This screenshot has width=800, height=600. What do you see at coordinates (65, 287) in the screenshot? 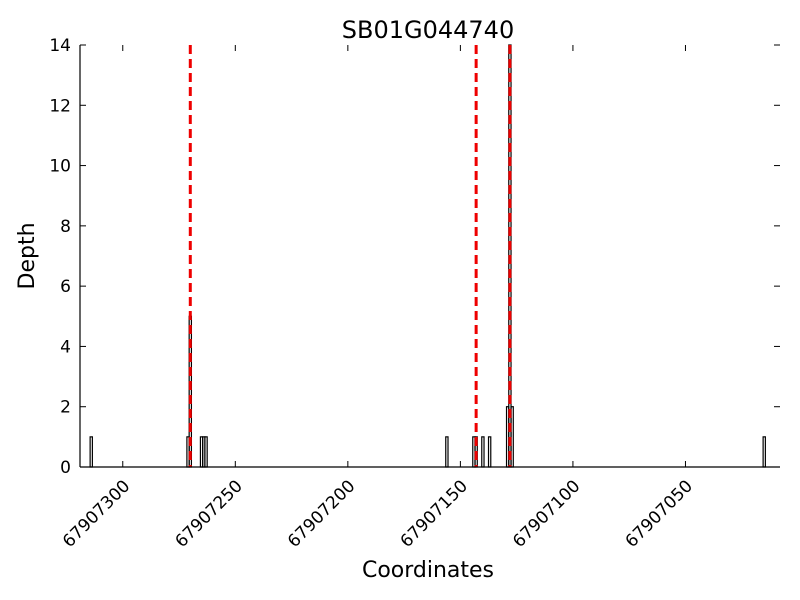
I see `y-tick-label: 6` at bounding box center [65, 287].